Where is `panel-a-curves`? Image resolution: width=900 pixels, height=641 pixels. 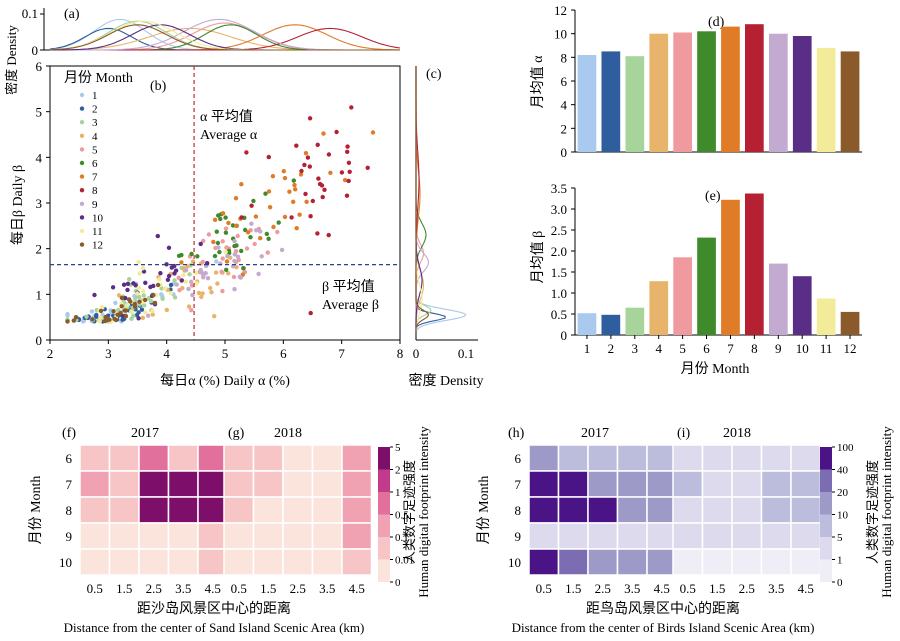
panel-a-curves is located at coordinates (225, 34).